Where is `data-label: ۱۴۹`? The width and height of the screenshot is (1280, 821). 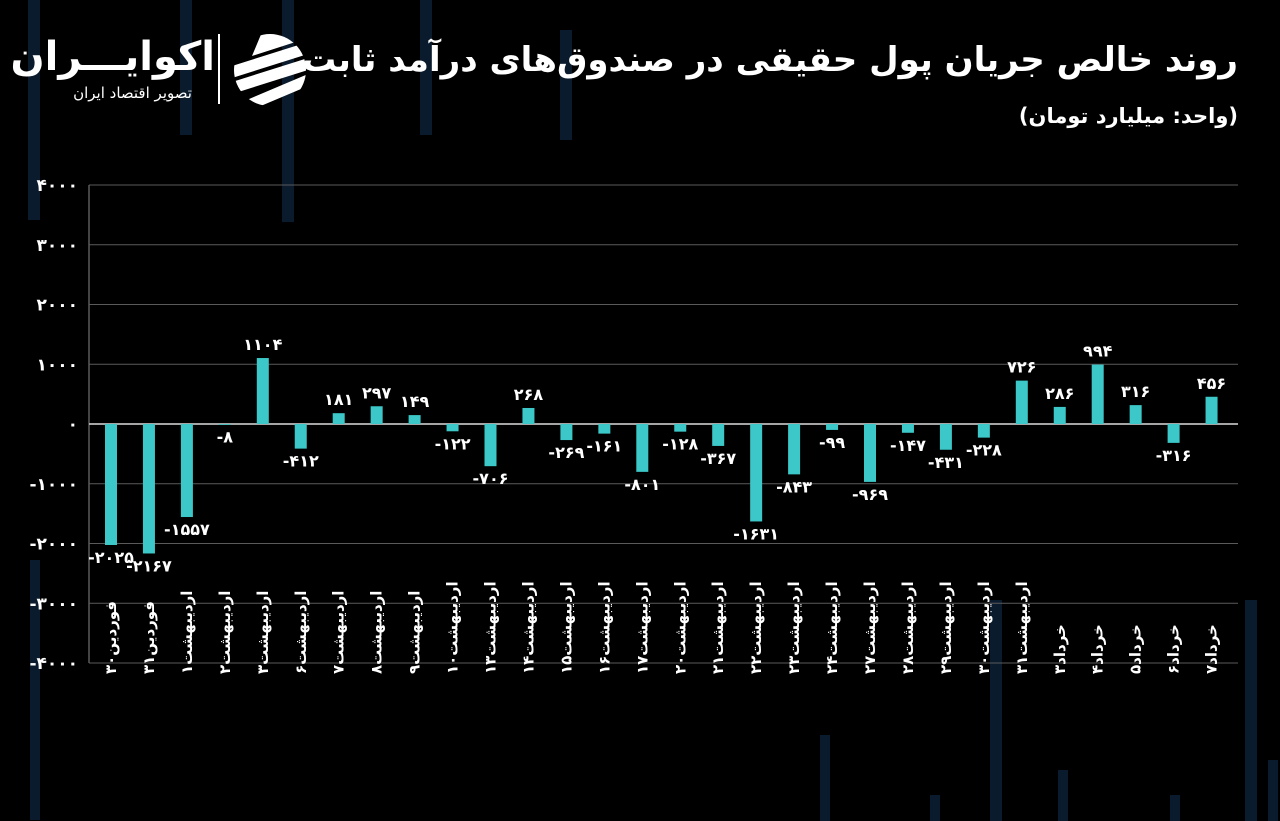 data-label: ۱۴۹ is located at coordinates (415, 401).